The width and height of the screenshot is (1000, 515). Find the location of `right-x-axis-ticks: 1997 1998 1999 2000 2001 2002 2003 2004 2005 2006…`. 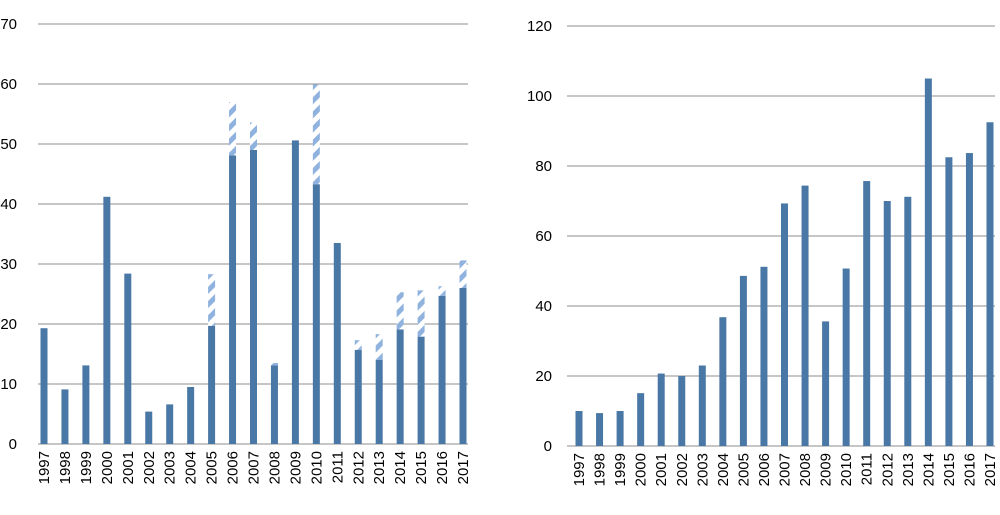

right-x-axis-ticks: 1997 1998 1999 2000 2001 2002 2003 2004 2005 2006… is located at coordinates (785, 469).